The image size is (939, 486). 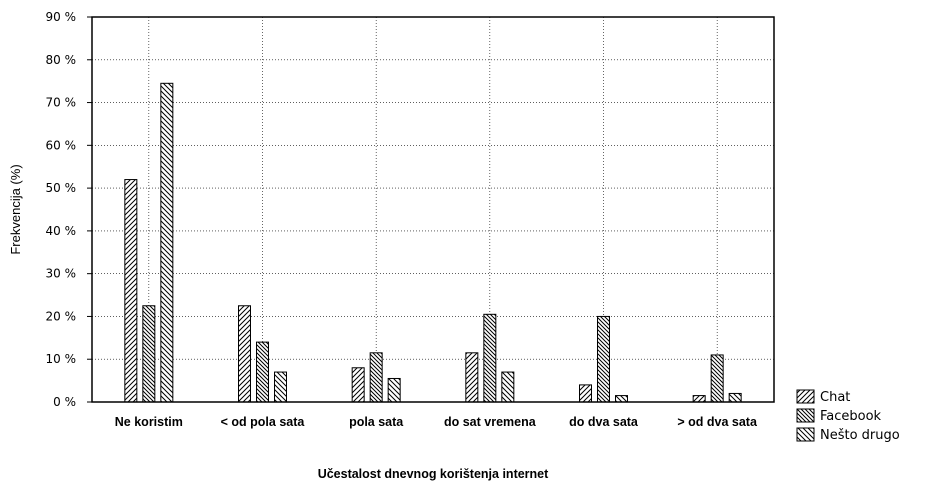 What do you see at coordinates (604, 422) in the screenshot?
I see `x-category-label: do dva sata` at bounding box center [604, 422].